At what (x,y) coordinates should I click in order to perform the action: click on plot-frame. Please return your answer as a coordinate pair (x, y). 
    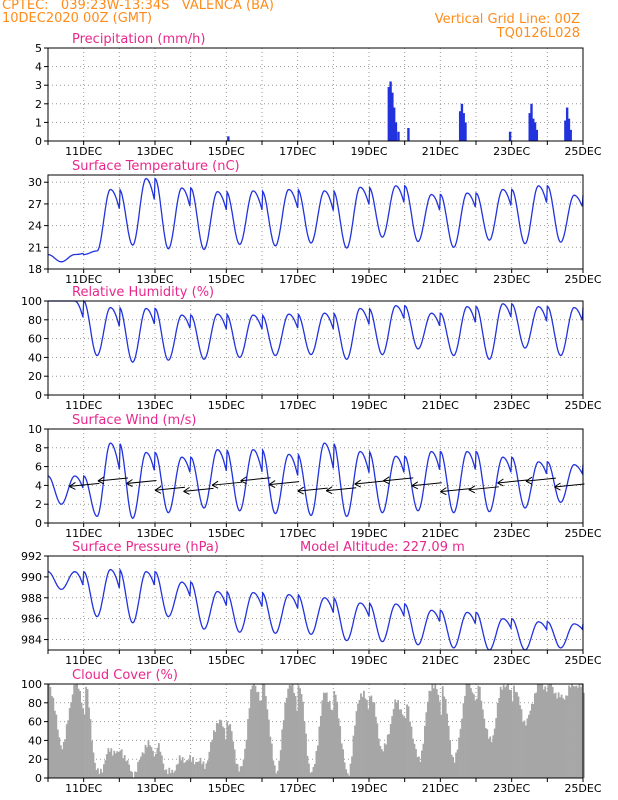
    Looking at the image, I should click on (315, 476).